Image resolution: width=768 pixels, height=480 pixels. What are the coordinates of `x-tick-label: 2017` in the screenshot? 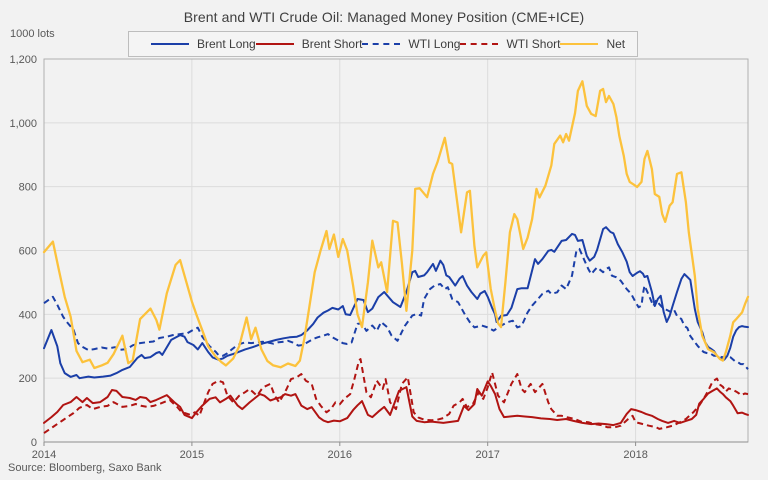 It's located at (487, 455).